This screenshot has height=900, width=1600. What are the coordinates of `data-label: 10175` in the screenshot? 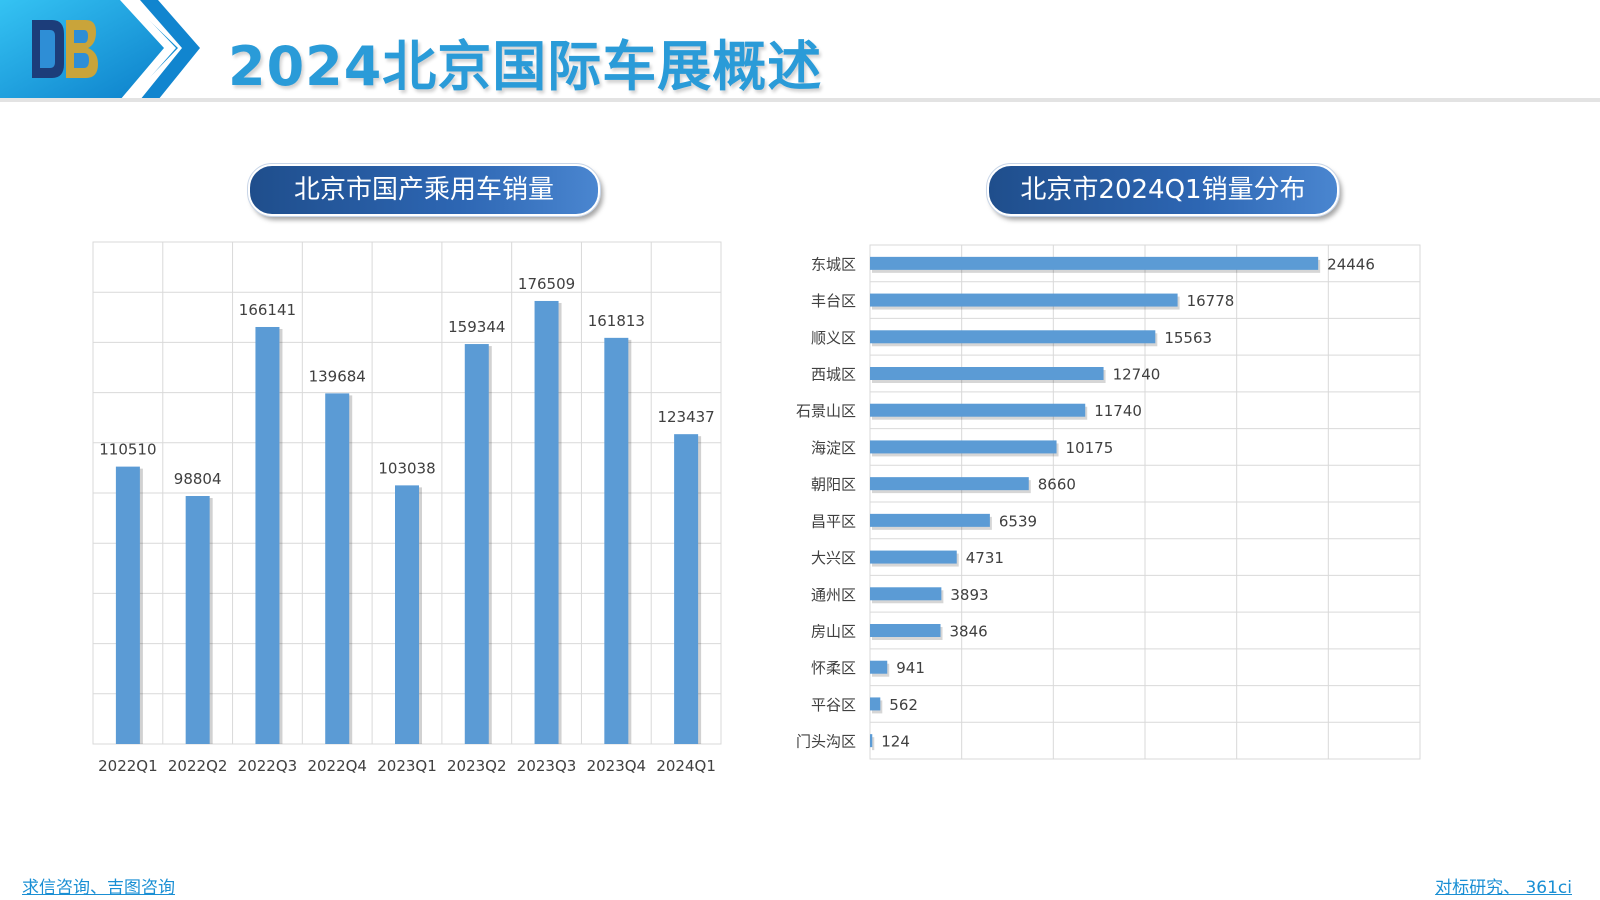 It's located at (1090, 448).